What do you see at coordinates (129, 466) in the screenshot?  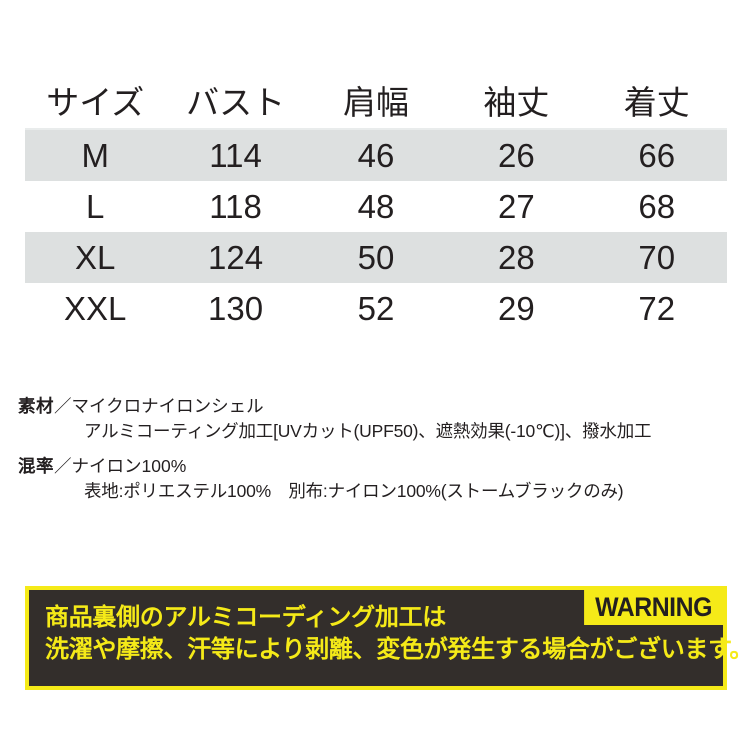 I see `blend-value: ナイロン100%` at bounding box center [129, 466].